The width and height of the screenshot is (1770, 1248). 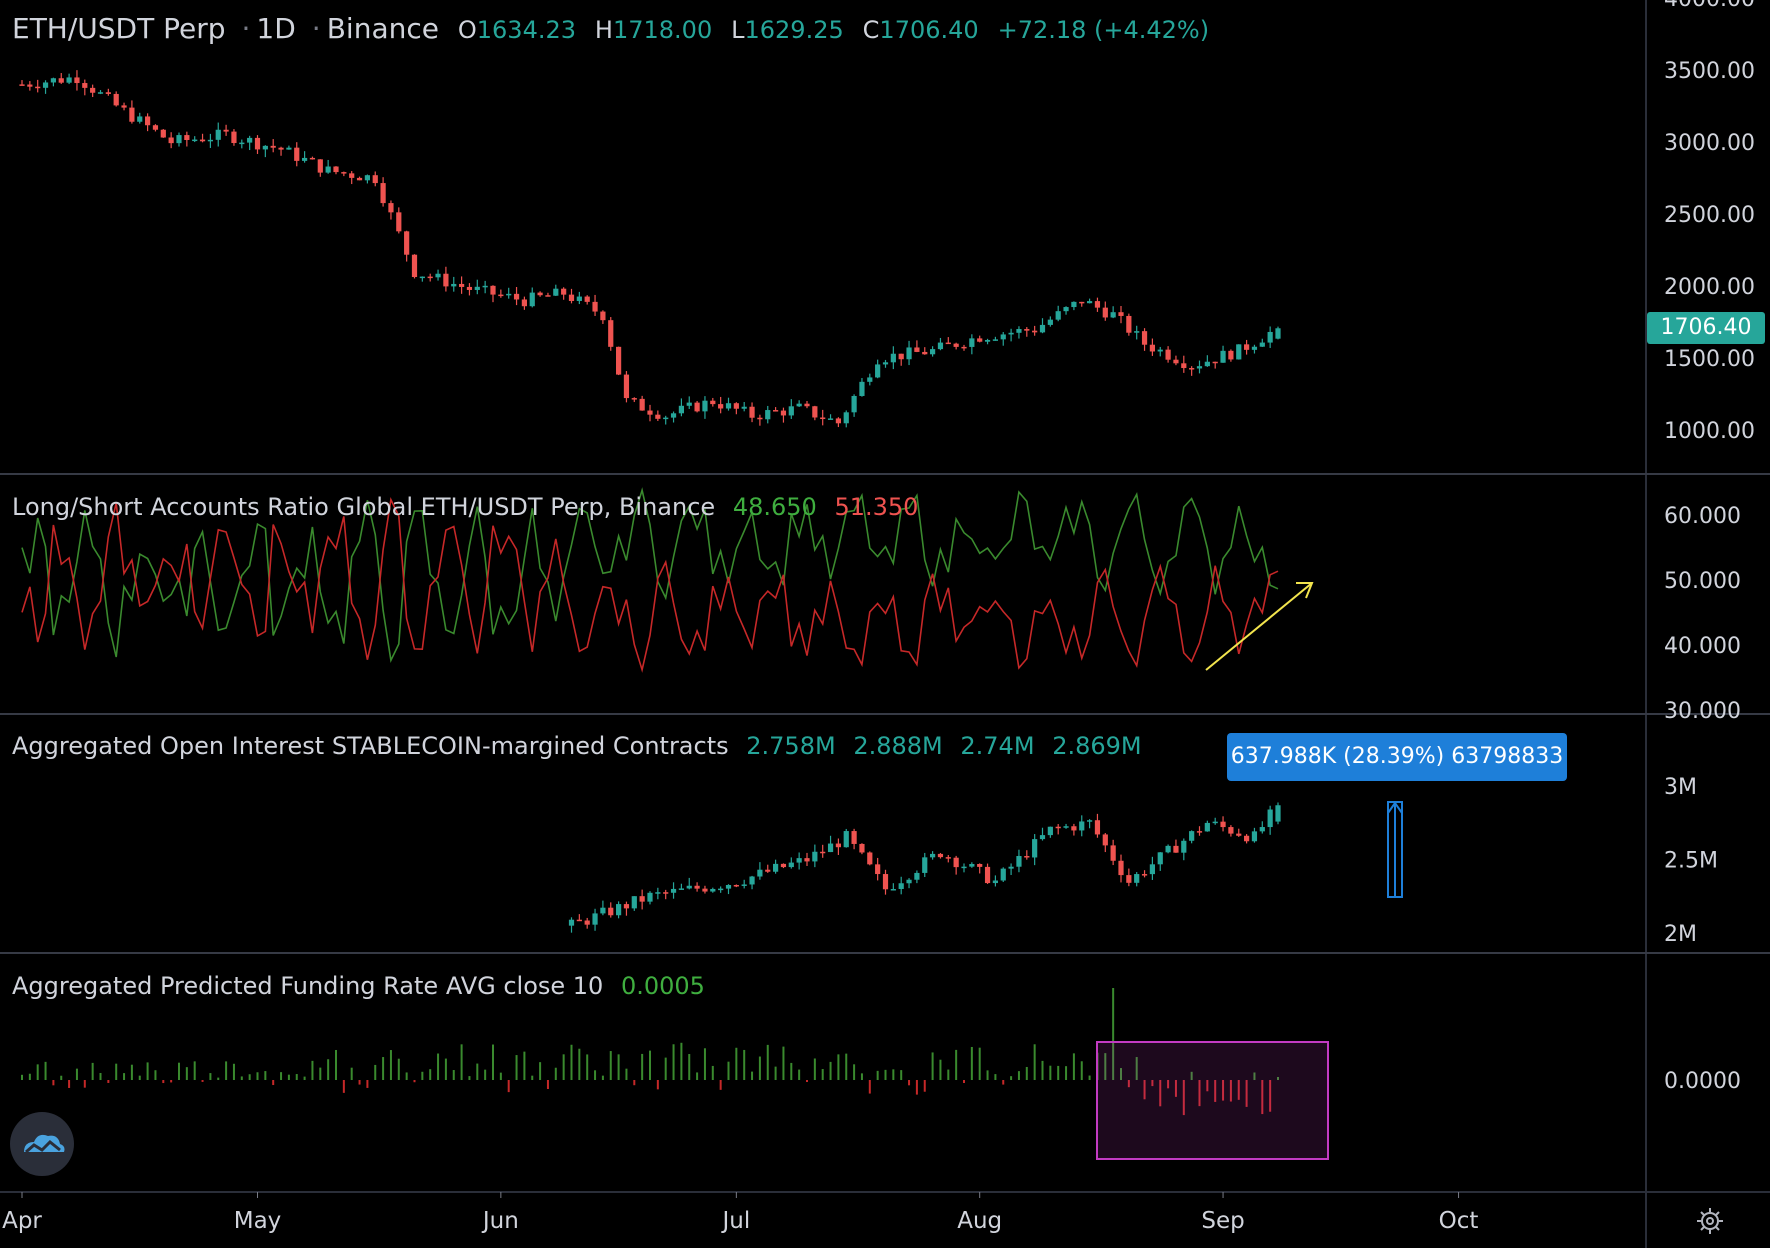 I want to click on interval-label: 1D, so click(x=276, y=28).